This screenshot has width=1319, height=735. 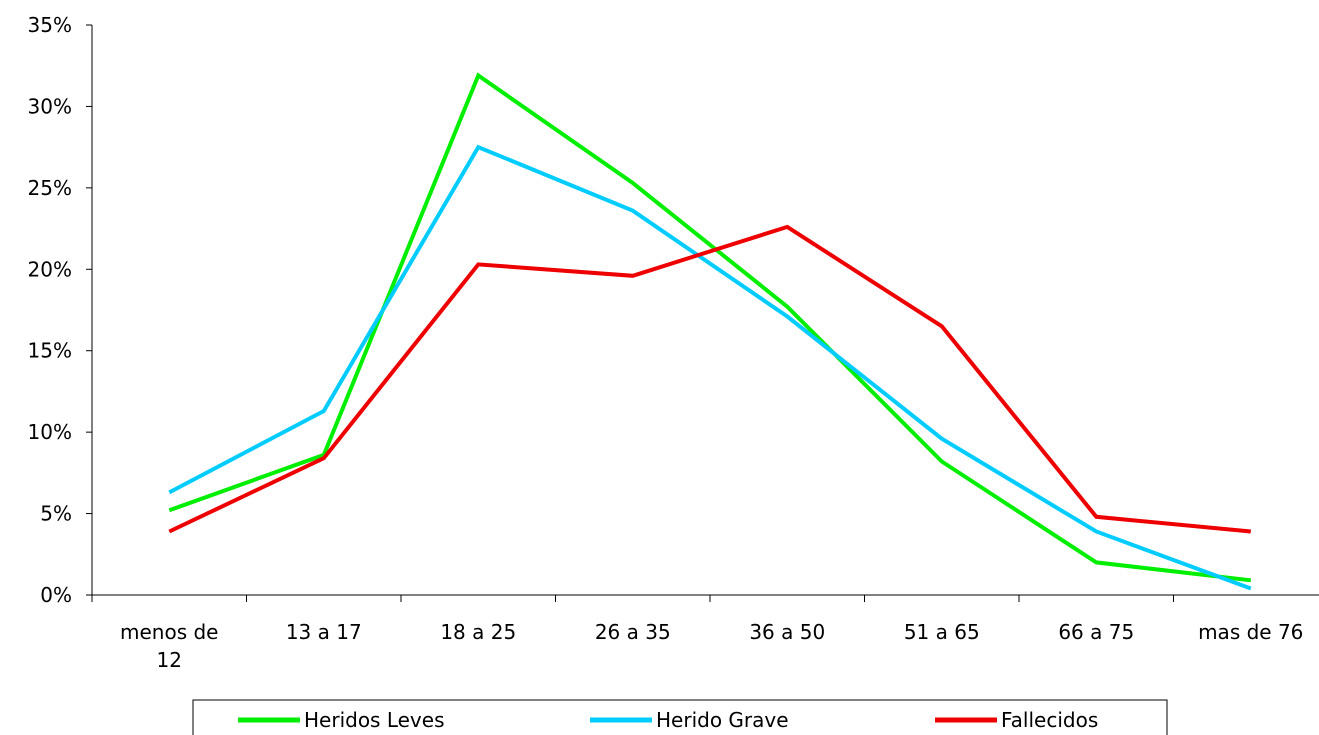 I want to click on x-tick-label: 26 a 35, so click(x=633, y=632).